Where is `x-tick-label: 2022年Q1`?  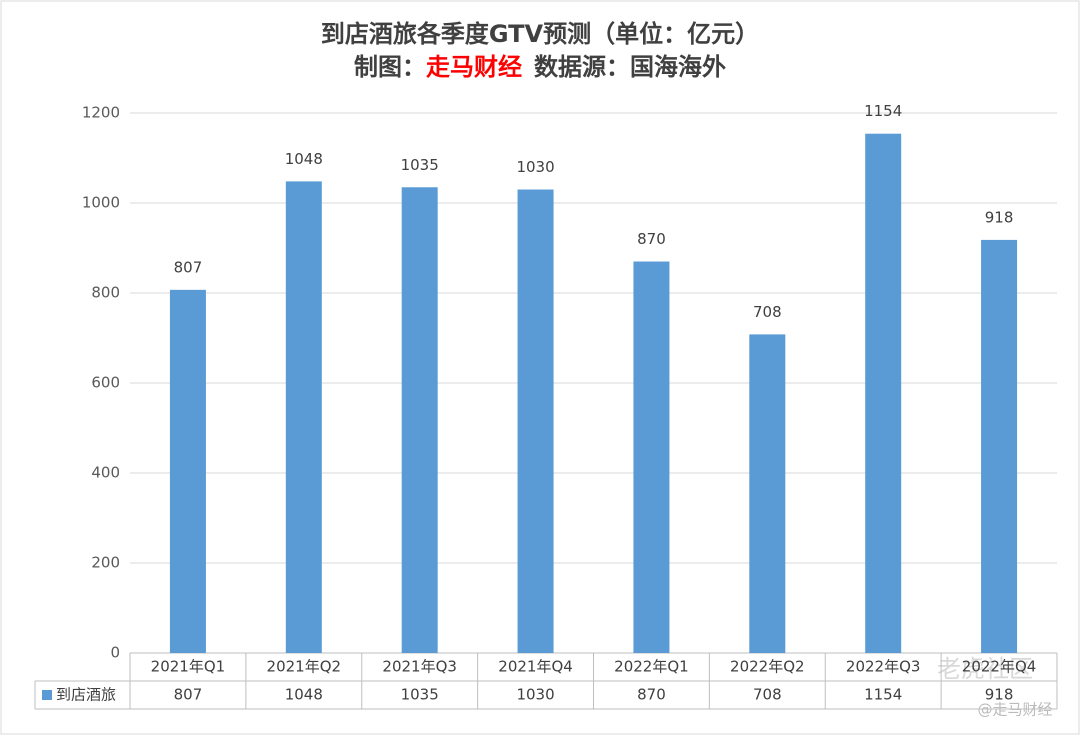
x-tick-label: 2022年Q1 is located at coordinates (651, 667).